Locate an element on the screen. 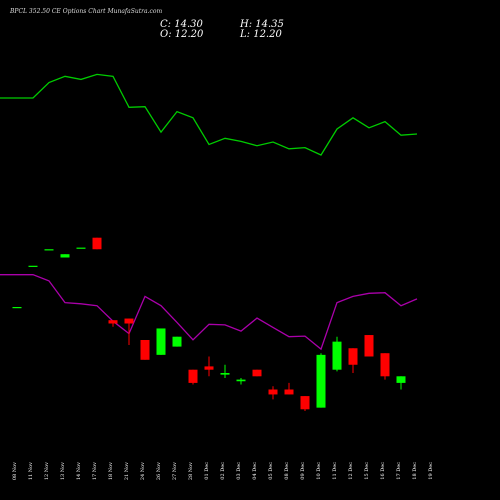 Image resolution: width=500 pixels, height=500 pixels. x-tick-label: 24 Nov is located at coordinates (143, 471).